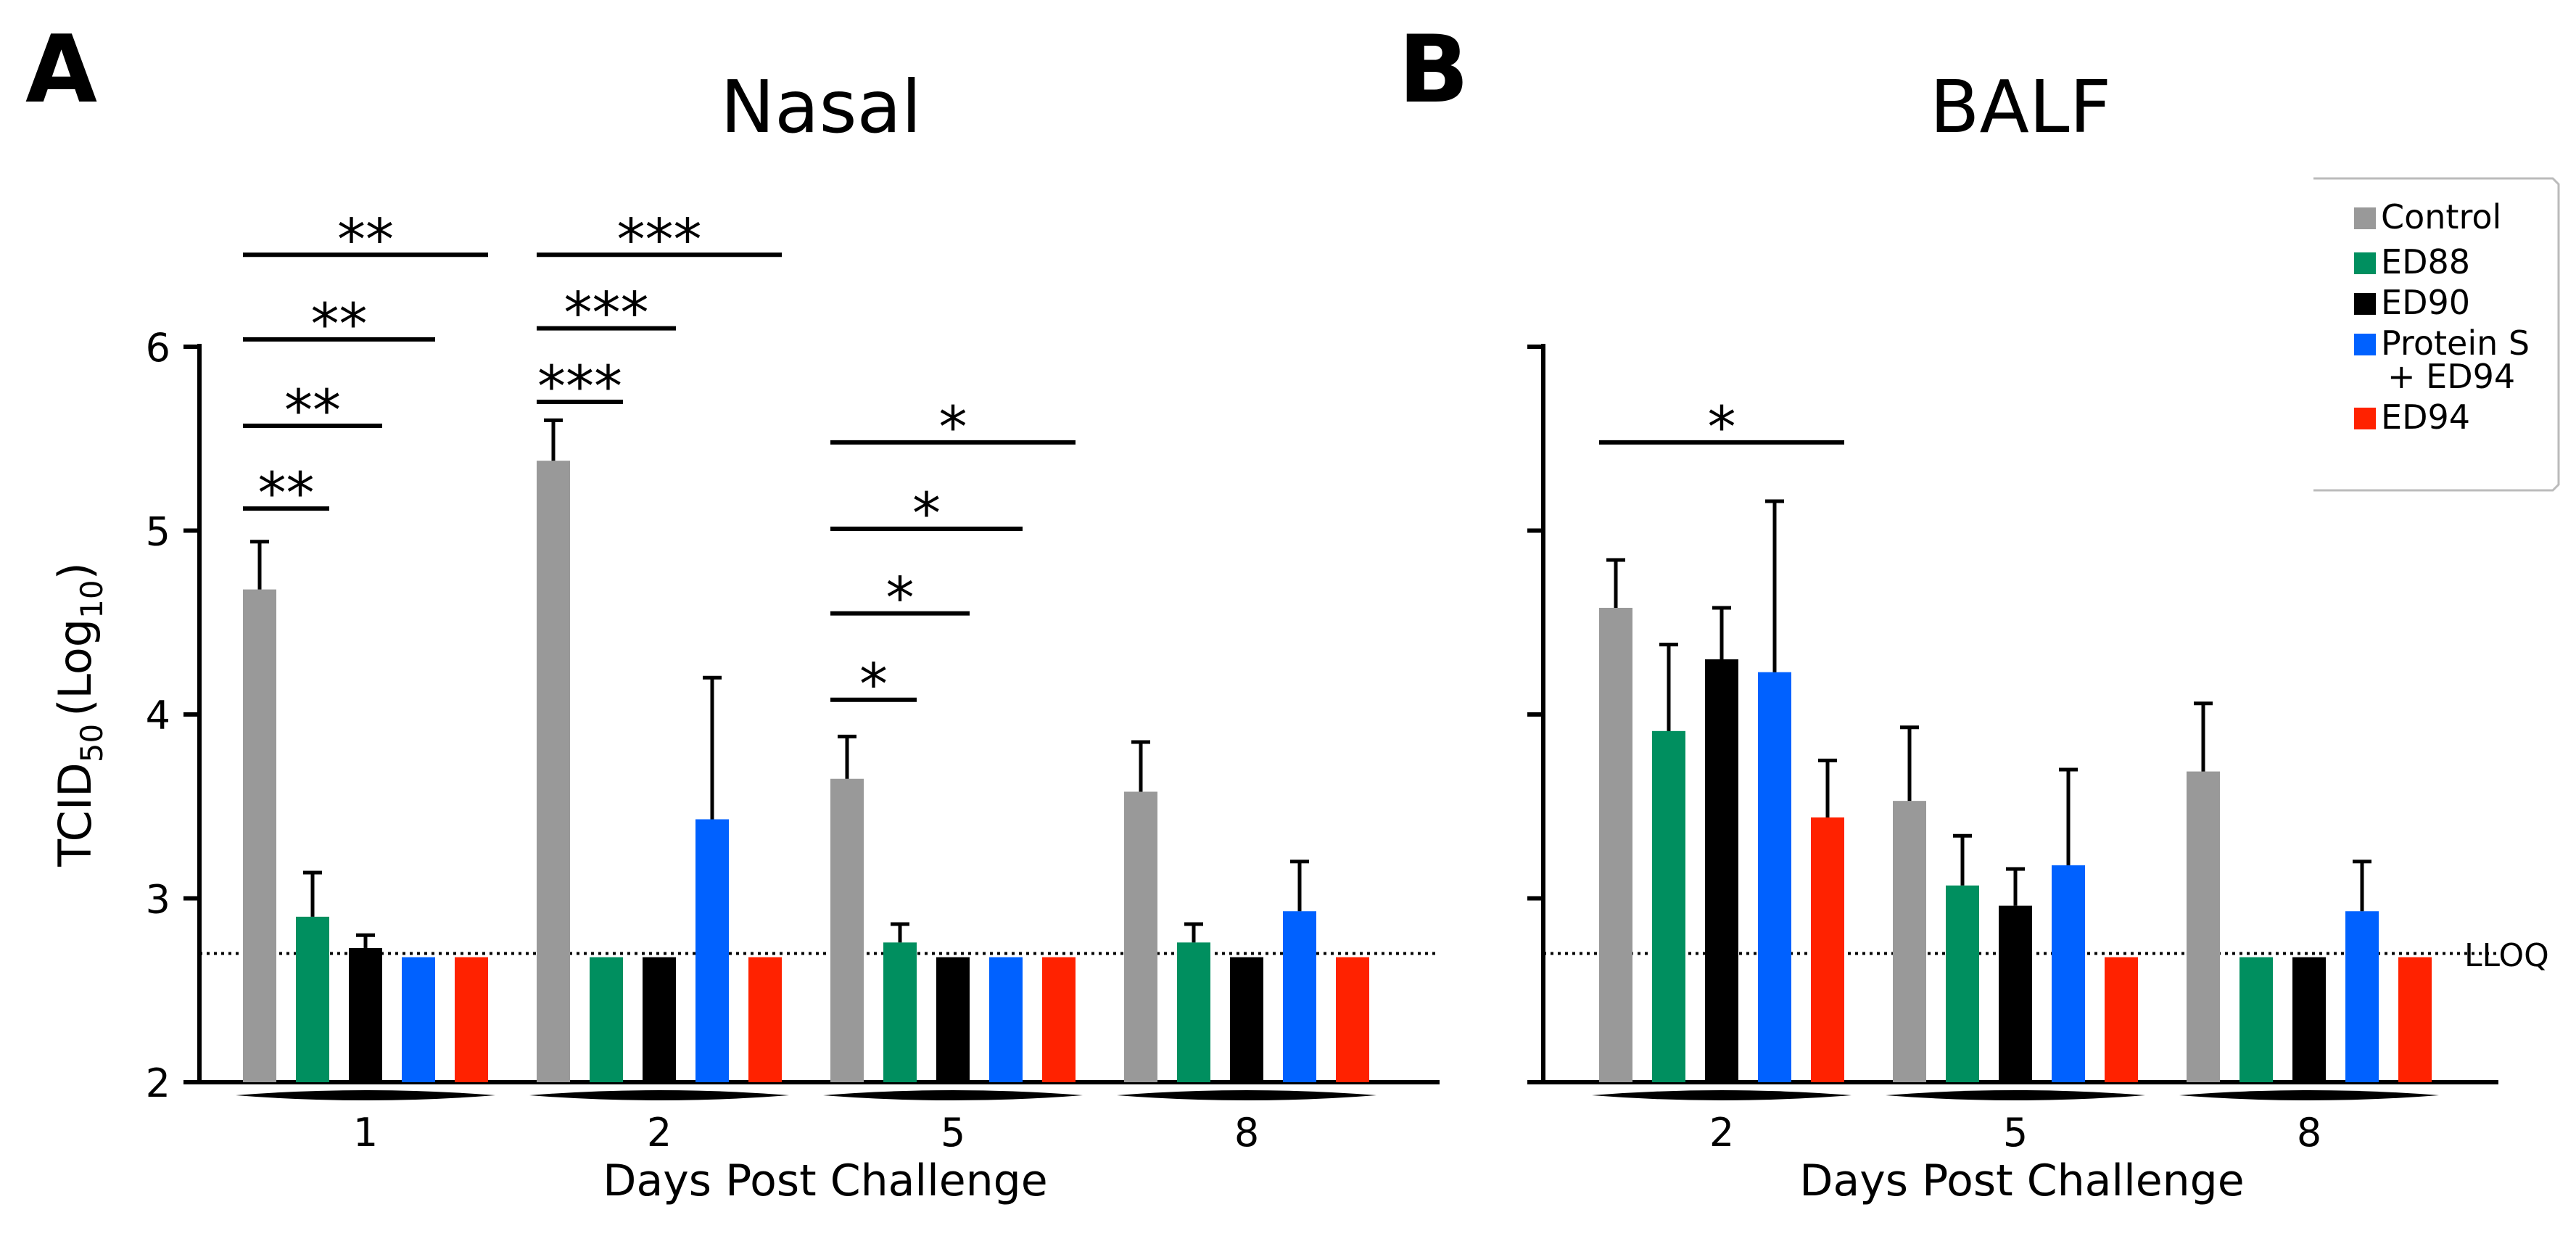  Describe the element at coordinates (2425, 417) in the screenshot. I see `legend-label-ed94: ED94` at that location.